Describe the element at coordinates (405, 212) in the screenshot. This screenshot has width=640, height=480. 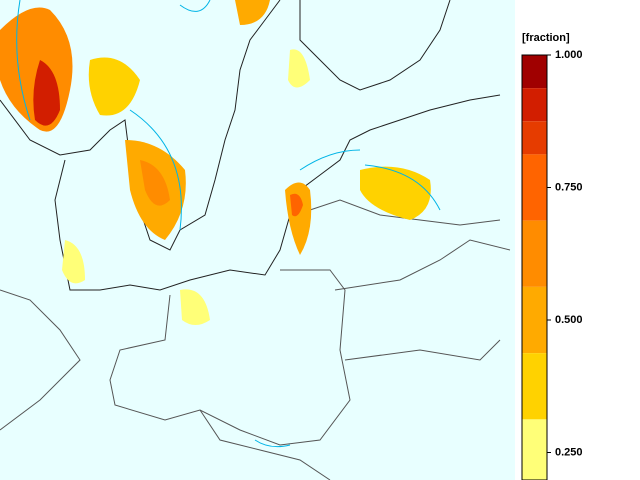
I see `lithuania-border` at that location.